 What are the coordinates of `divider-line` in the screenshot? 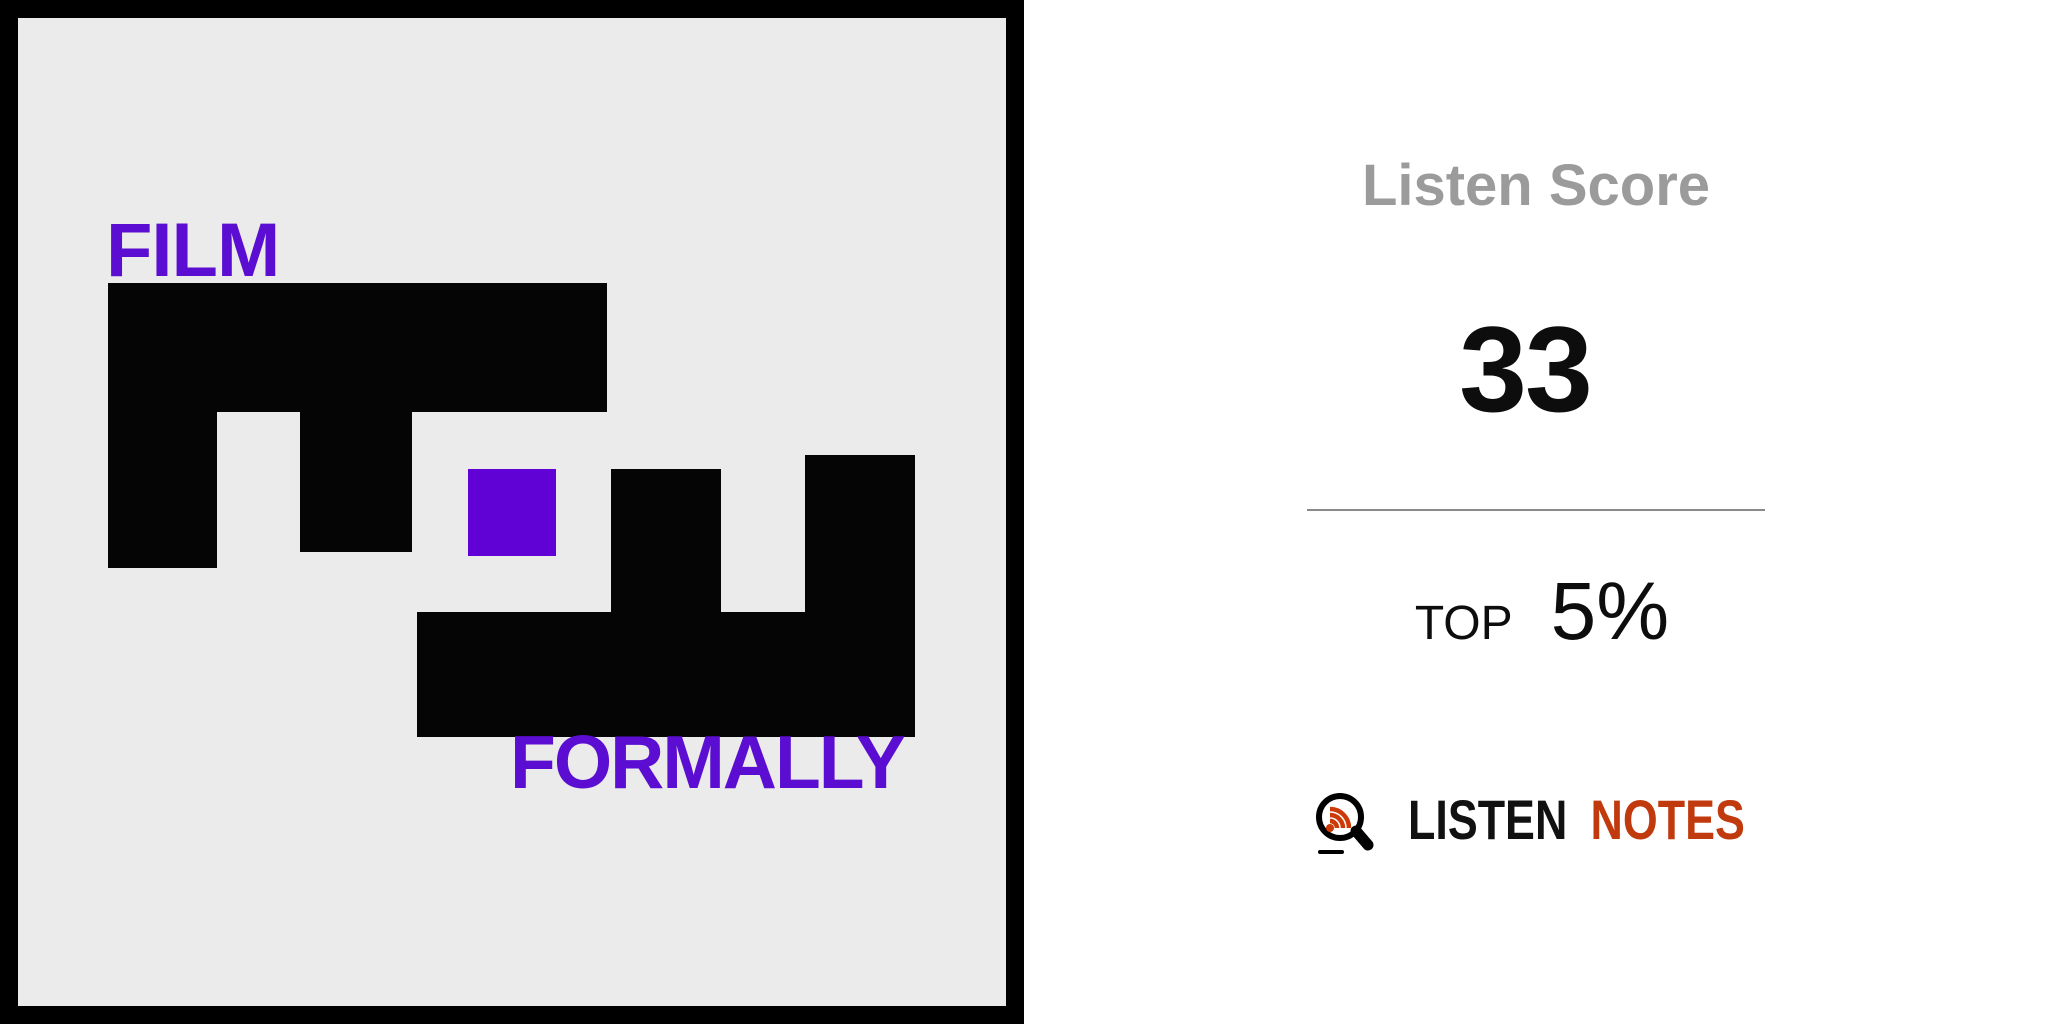 It's located at (1536, 510).